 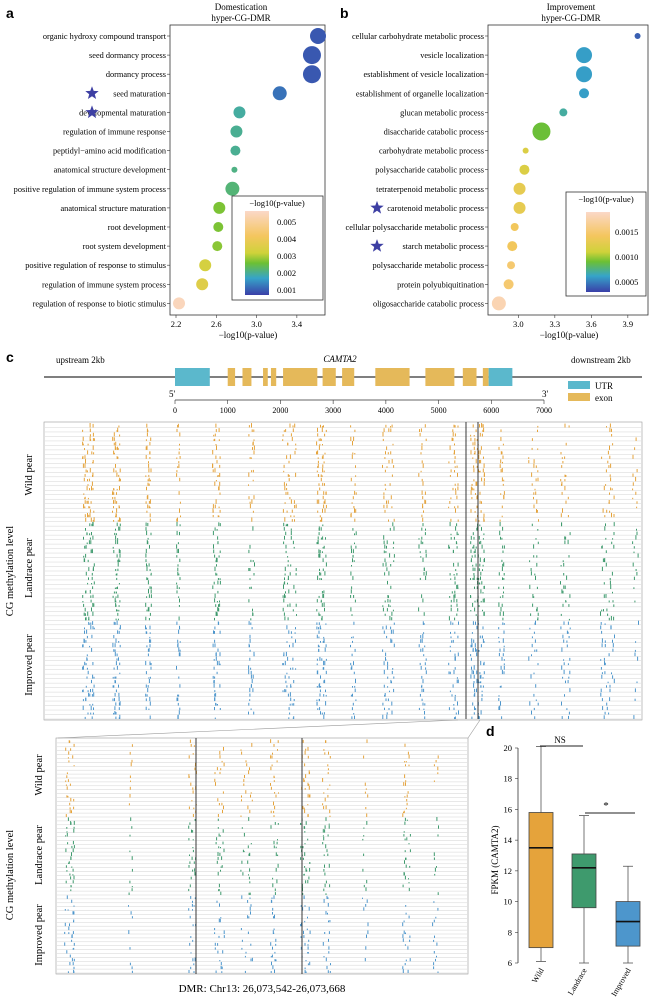 What do you see at coordinates (344, 13) in the screenshot?
I see `panel-b-label: b` at bounding box center [344, 13].